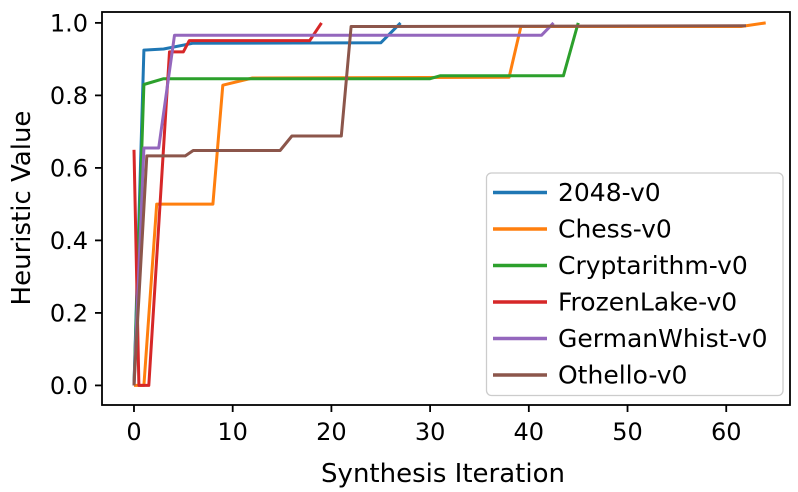 This screenshot has height=492, width=798. What do you see at coordinates (663, 338) in the screenshot?
I see `legend-label-GermanWhist-v0: GermanWhist-v0` at bounding box center [663, 338].